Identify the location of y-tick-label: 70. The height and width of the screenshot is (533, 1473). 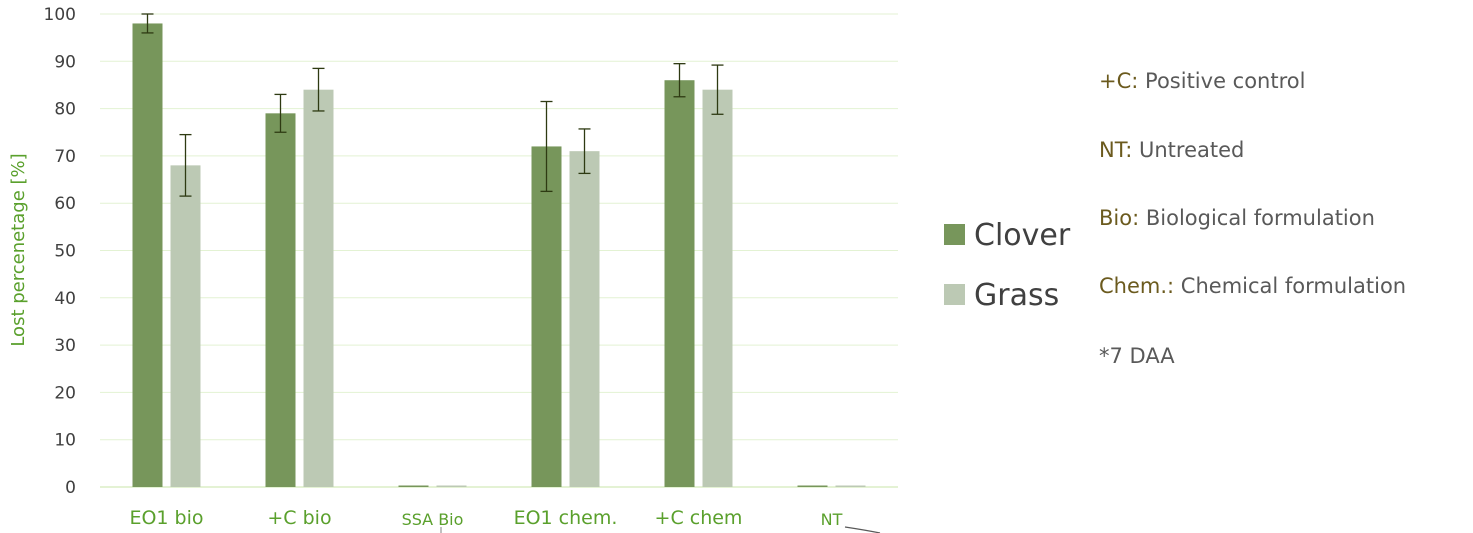
(65, 157).